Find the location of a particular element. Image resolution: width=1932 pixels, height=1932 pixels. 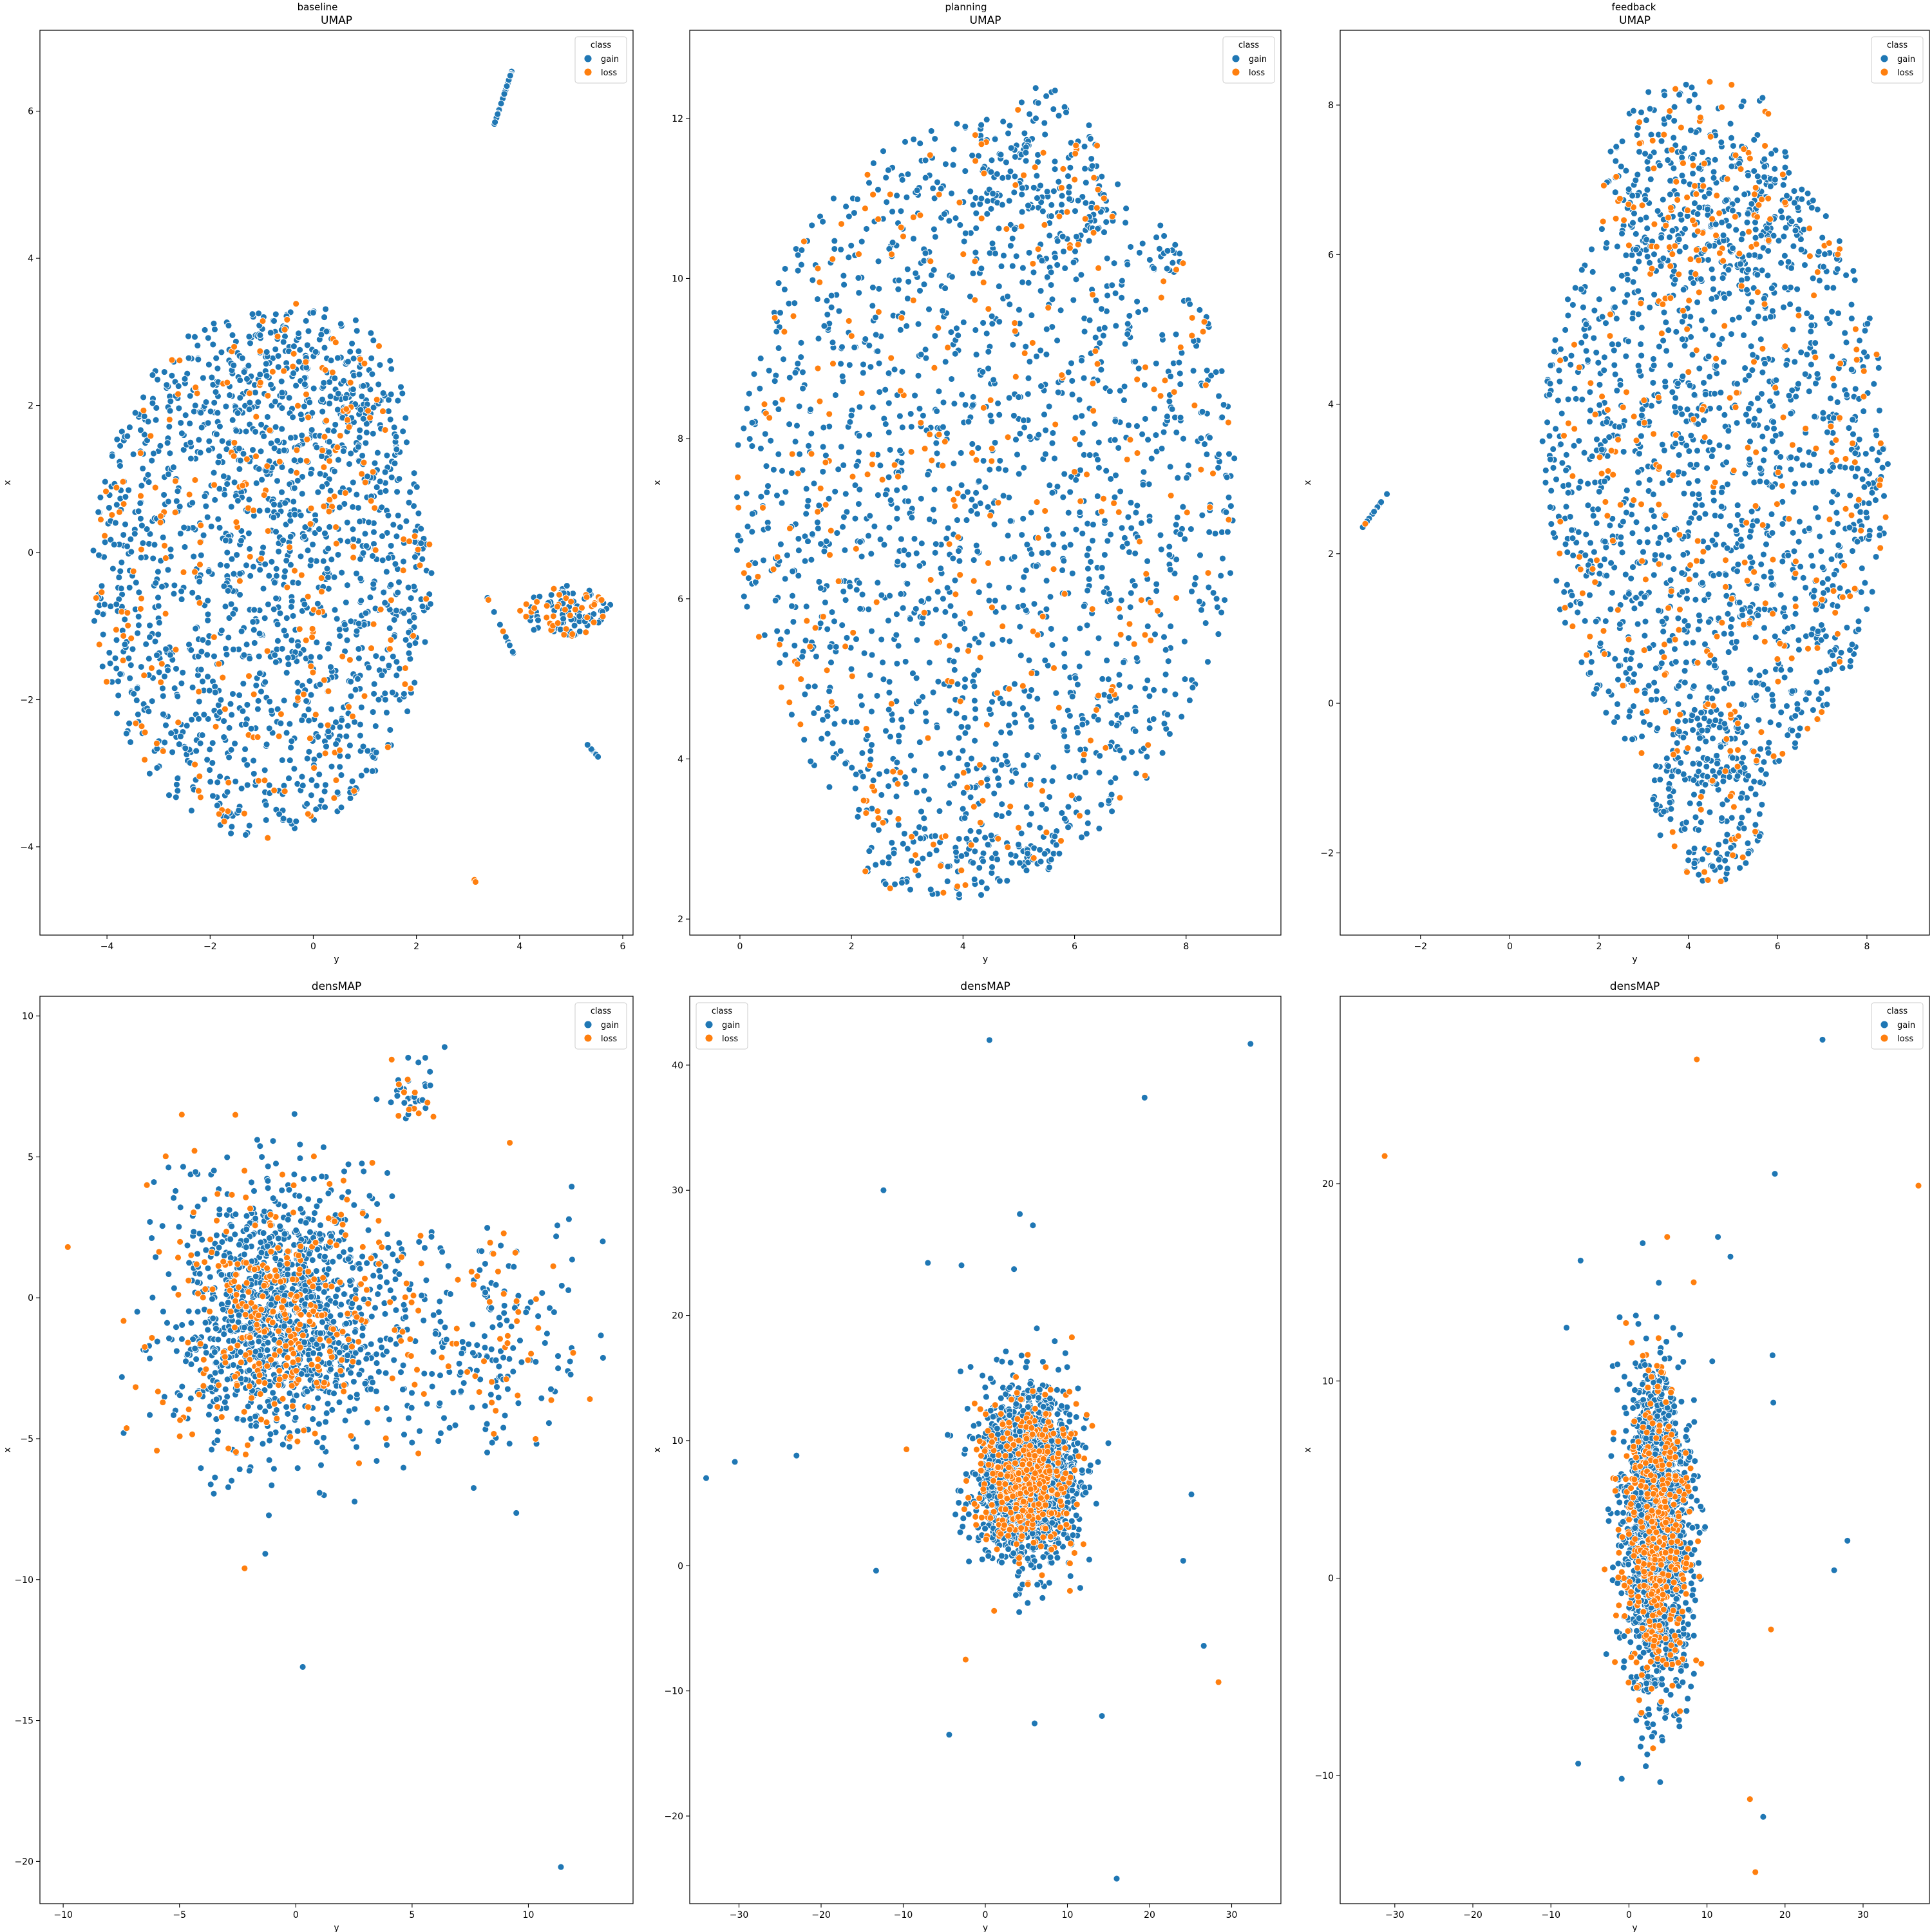

y-tick-label: 4 is located at coordinates (680, 759).